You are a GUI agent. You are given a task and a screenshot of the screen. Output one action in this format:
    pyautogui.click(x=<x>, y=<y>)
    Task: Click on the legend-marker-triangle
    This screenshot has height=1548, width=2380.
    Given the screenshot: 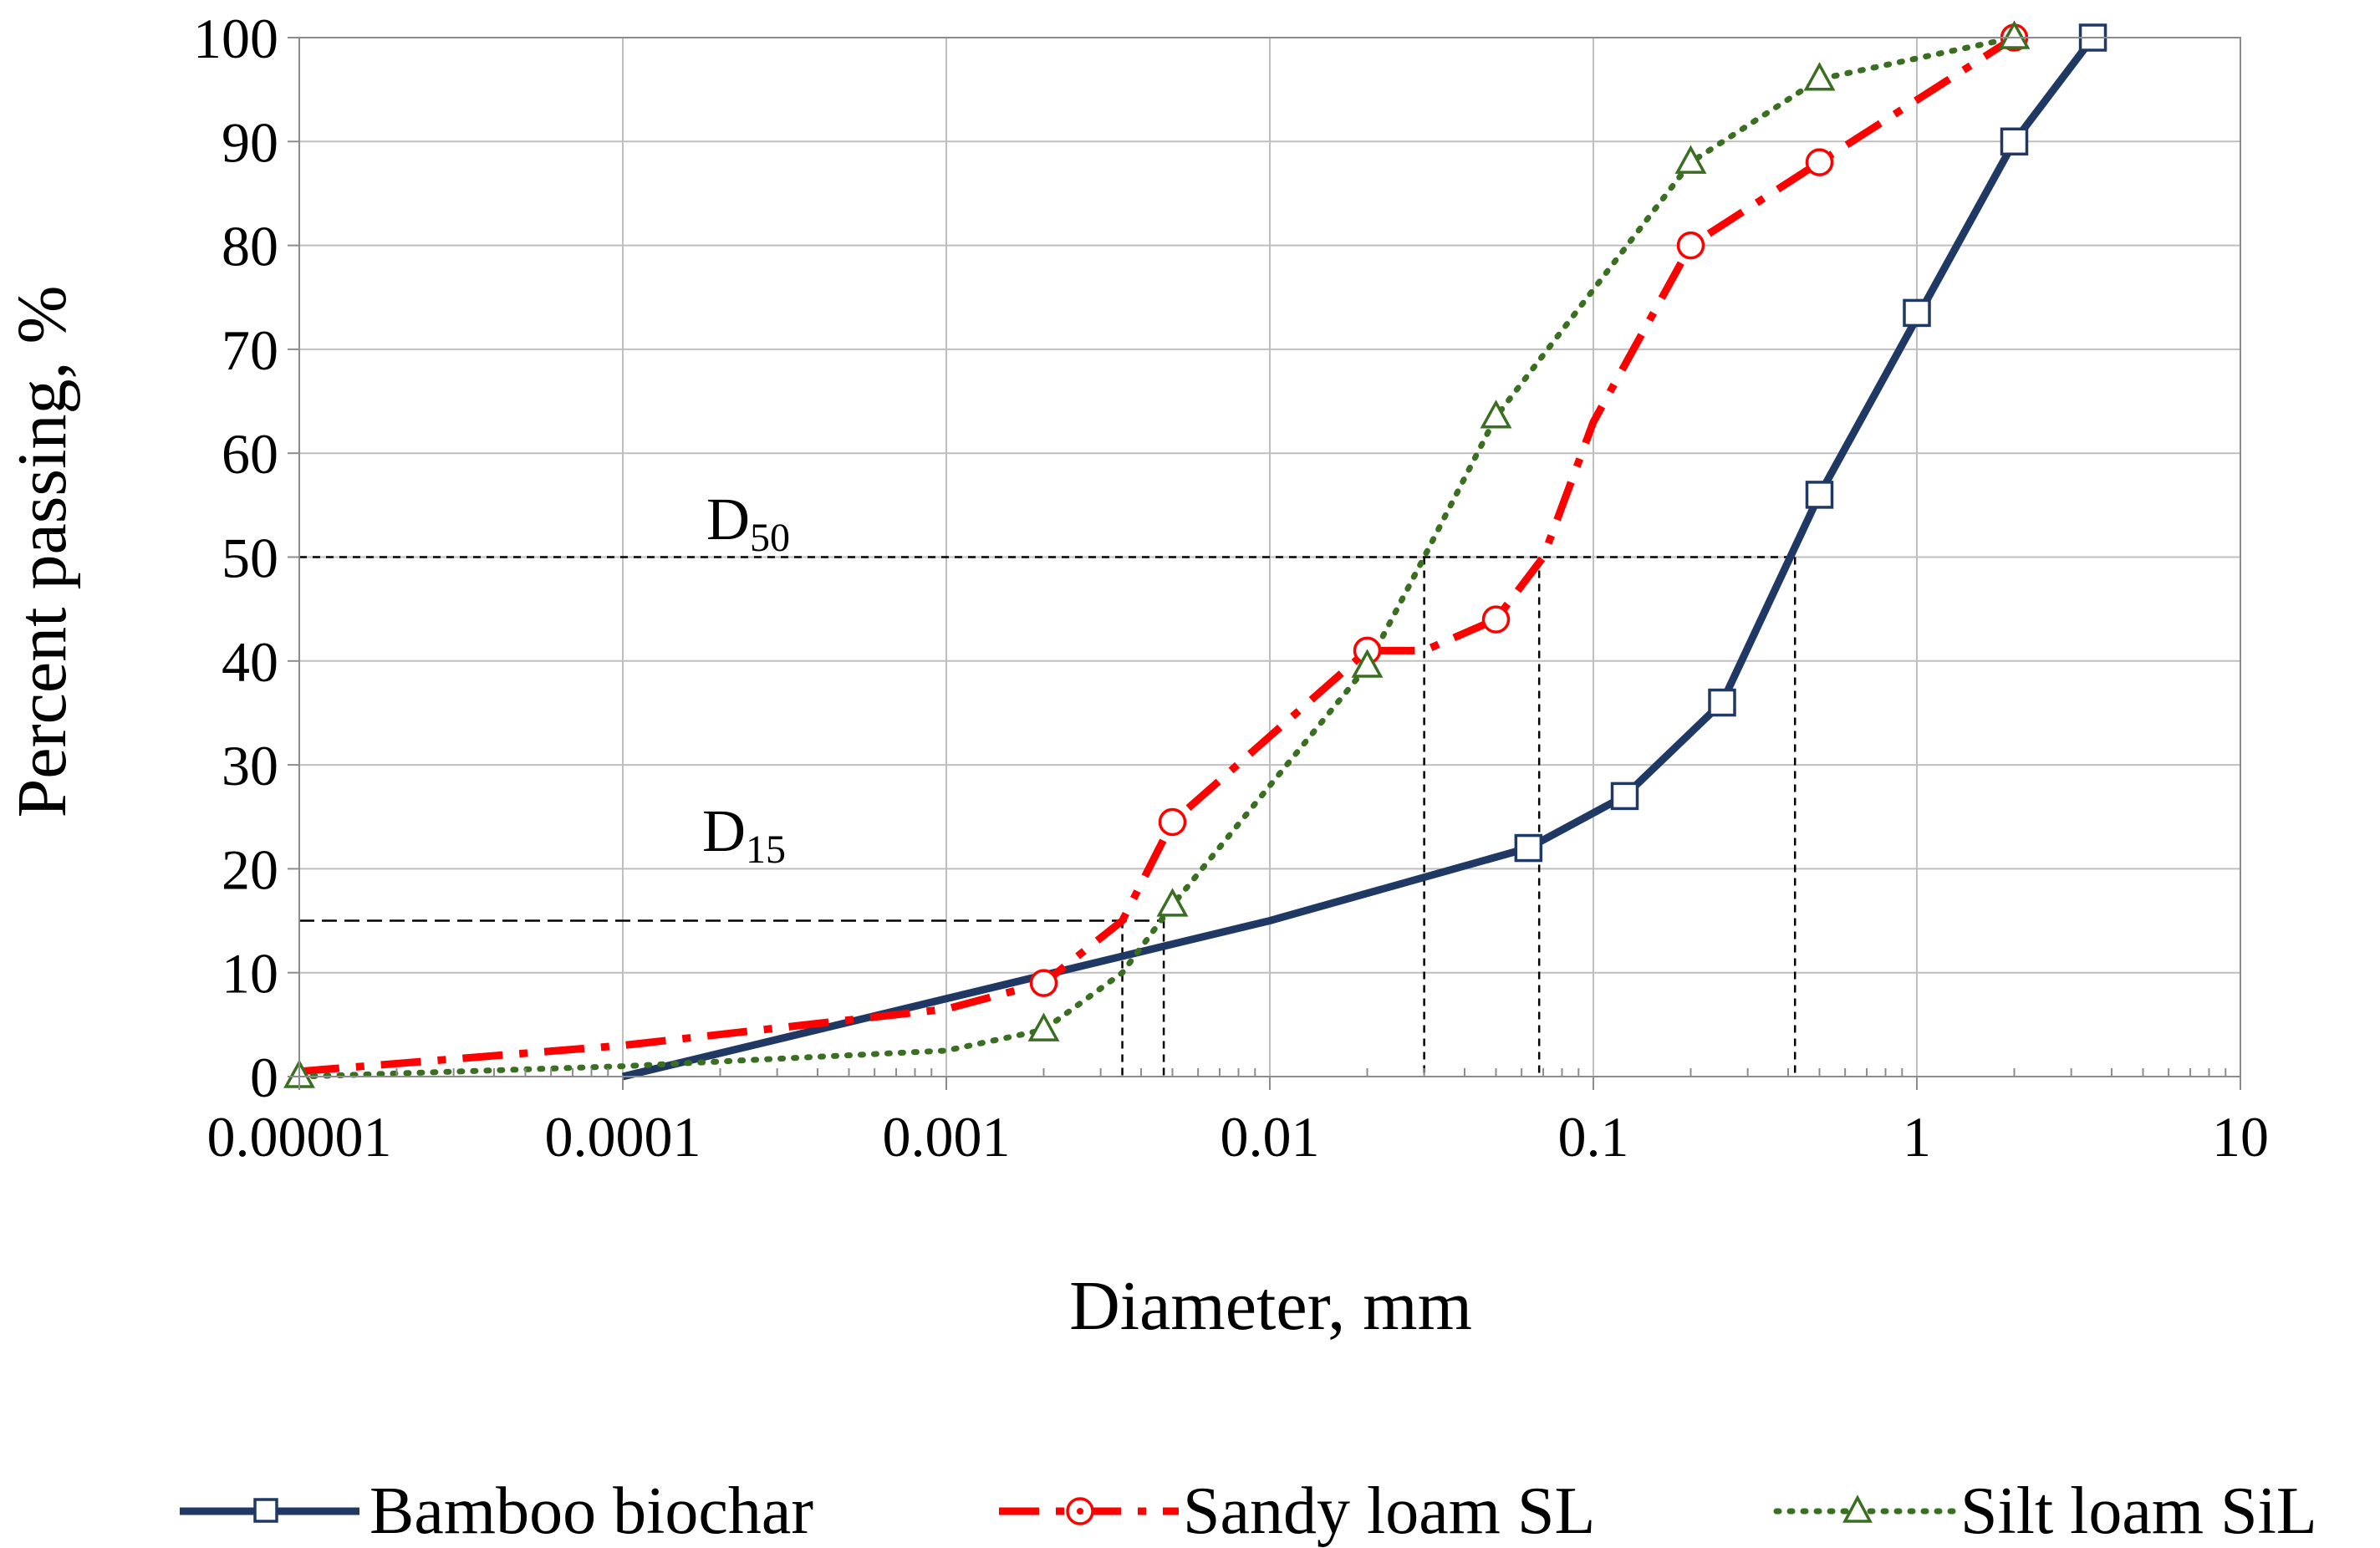 What is the action you would take?
    pyautogui.click(x=1857, y=1509)
    